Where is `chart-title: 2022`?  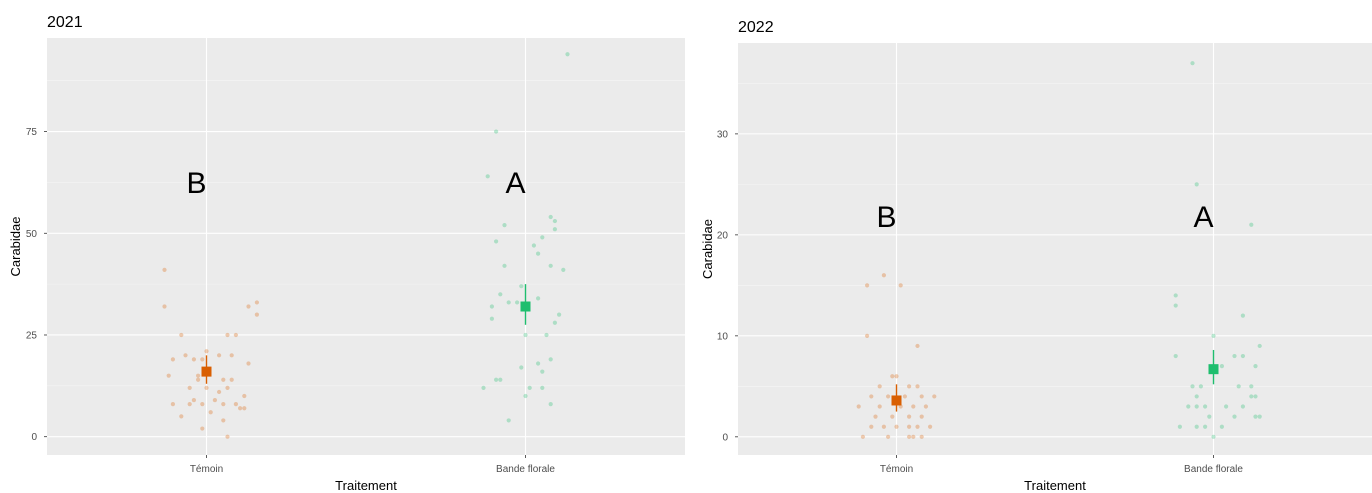
chart-title: 2022 is located at coordinates (756, 27).